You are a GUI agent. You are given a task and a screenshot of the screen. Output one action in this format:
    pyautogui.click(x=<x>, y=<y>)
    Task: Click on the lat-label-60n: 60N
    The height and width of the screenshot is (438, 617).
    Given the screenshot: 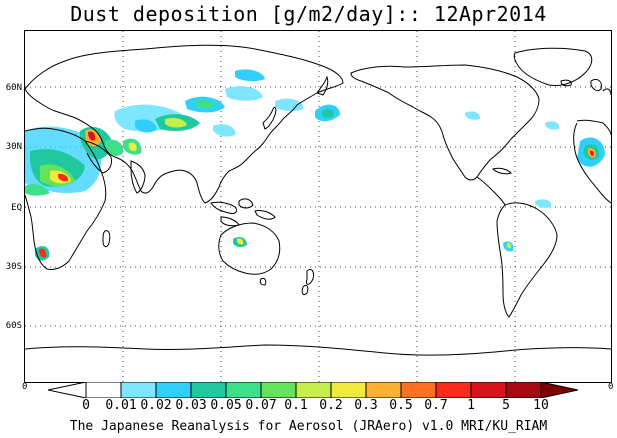 What is the action you would take?
    pyautogui.click(x=13, y=88)
    